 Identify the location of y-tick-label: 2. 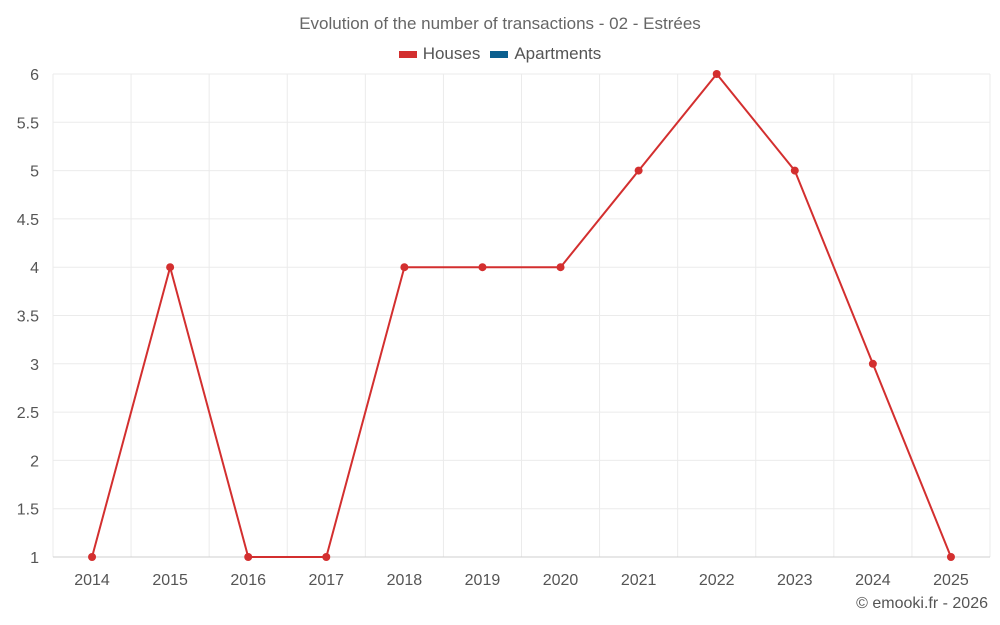
(34, 461).